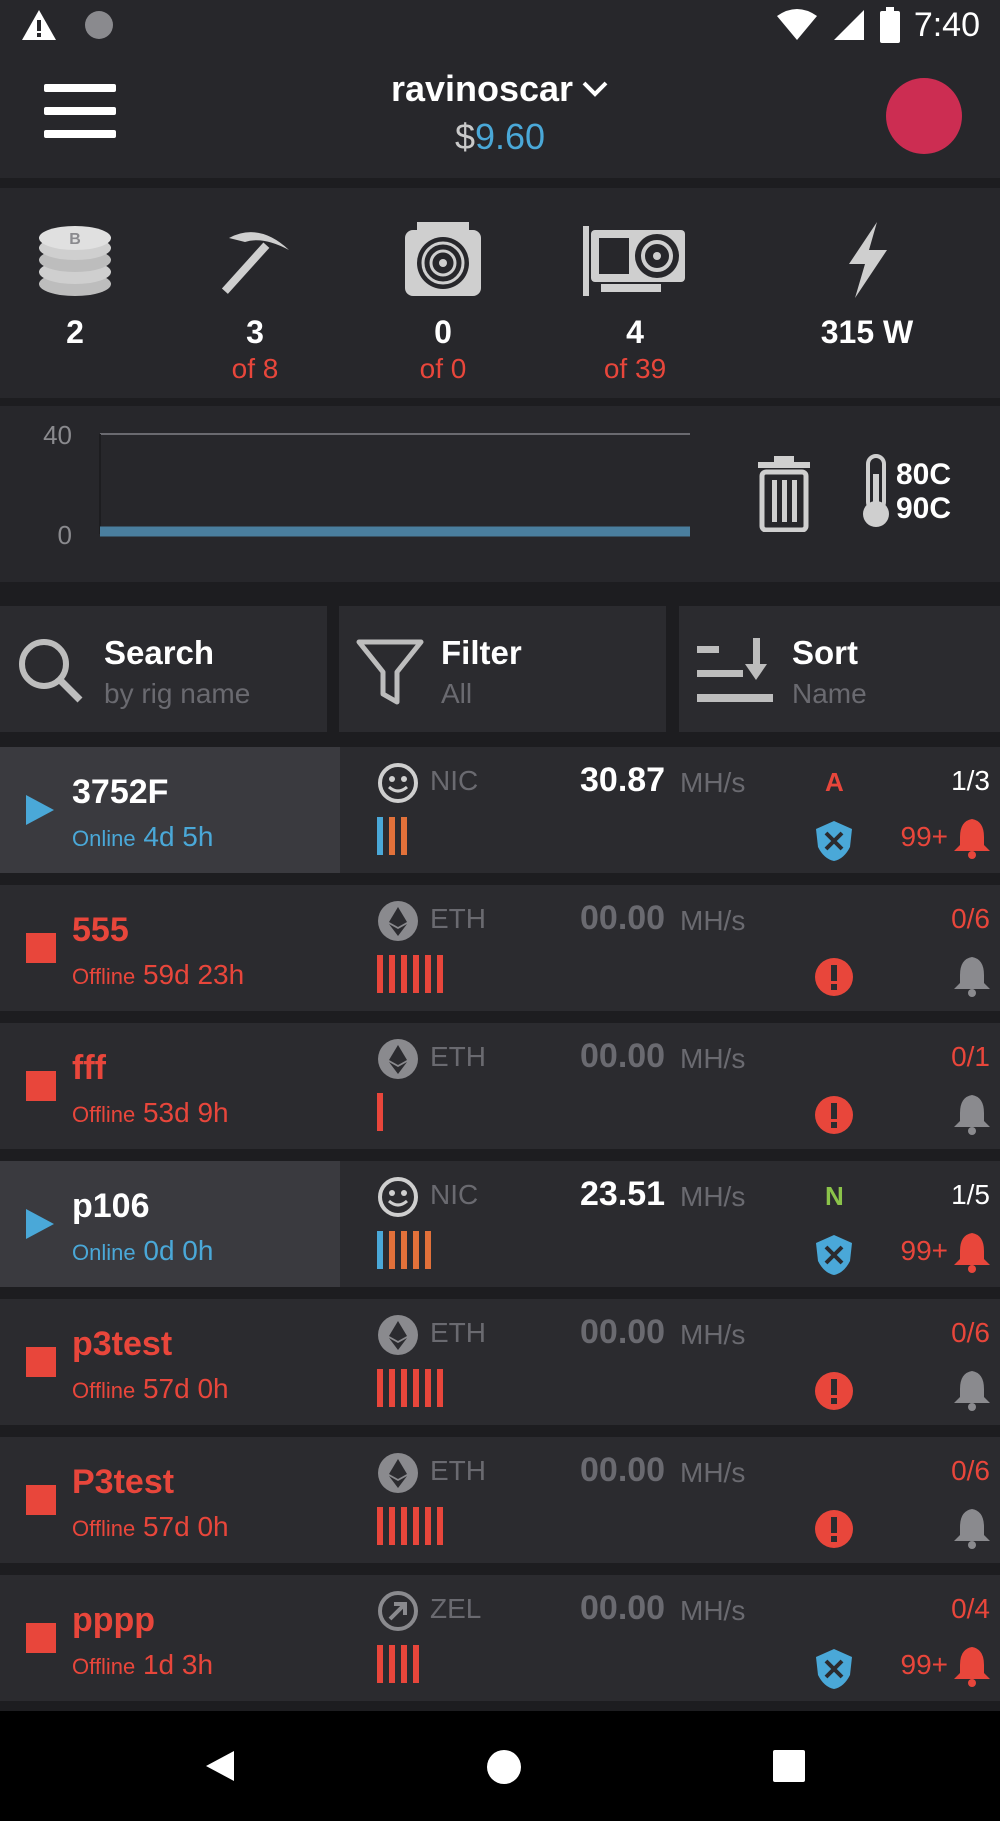  I want to click on filter-title: Filter, so click(481, 652).